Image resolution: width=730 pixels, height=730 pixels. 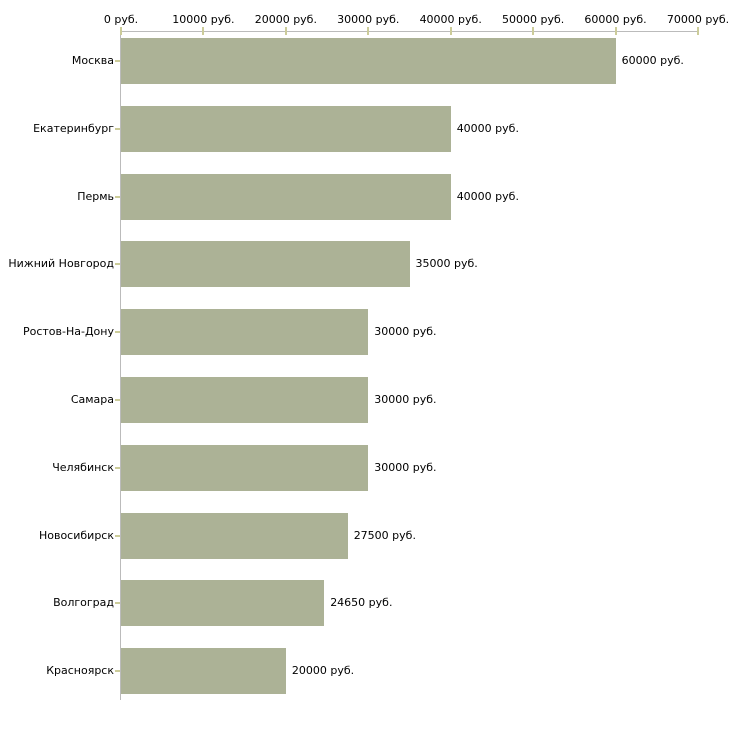 I want to click on category-label: Новосибирск, so click(x=76, y=535).